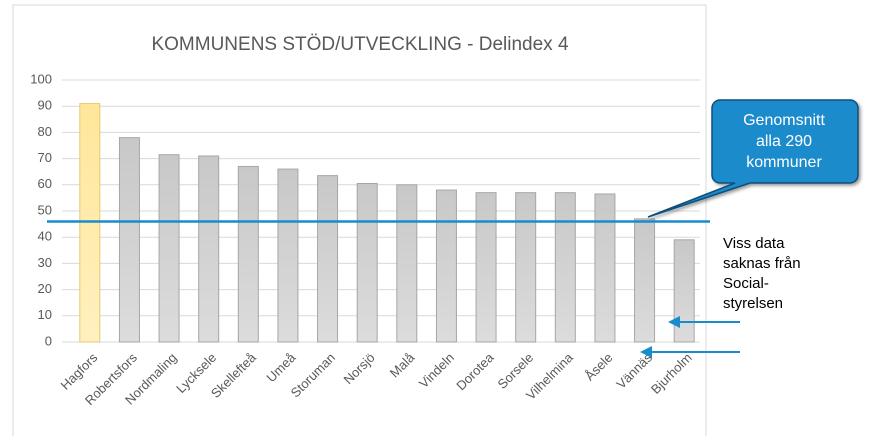  What do you see at coordinates (753, 303) in the screenshot?
I see `note-text: styrelsen` at bounding box center [753, 303].